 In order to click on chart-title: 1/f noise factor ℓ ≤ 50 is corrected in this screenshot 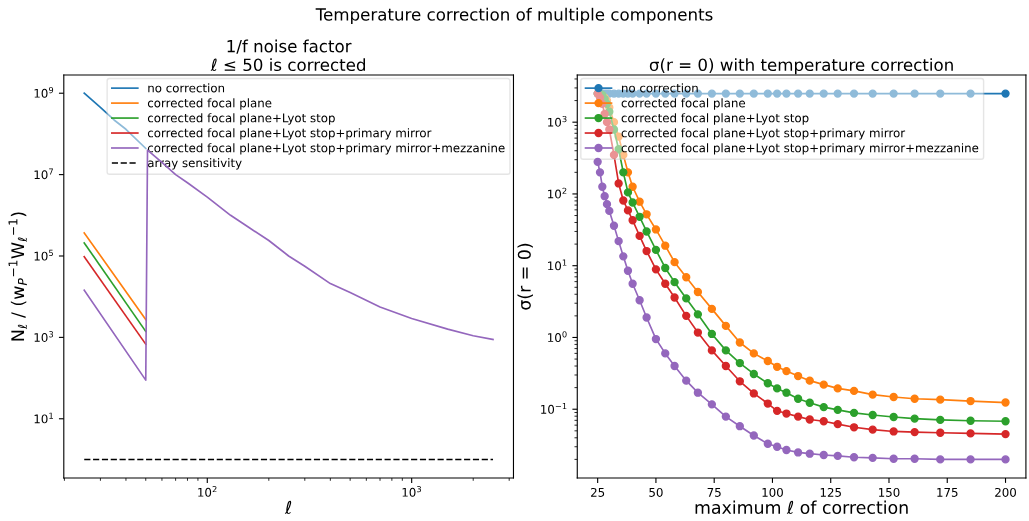, I will do `click(287, 55)`.